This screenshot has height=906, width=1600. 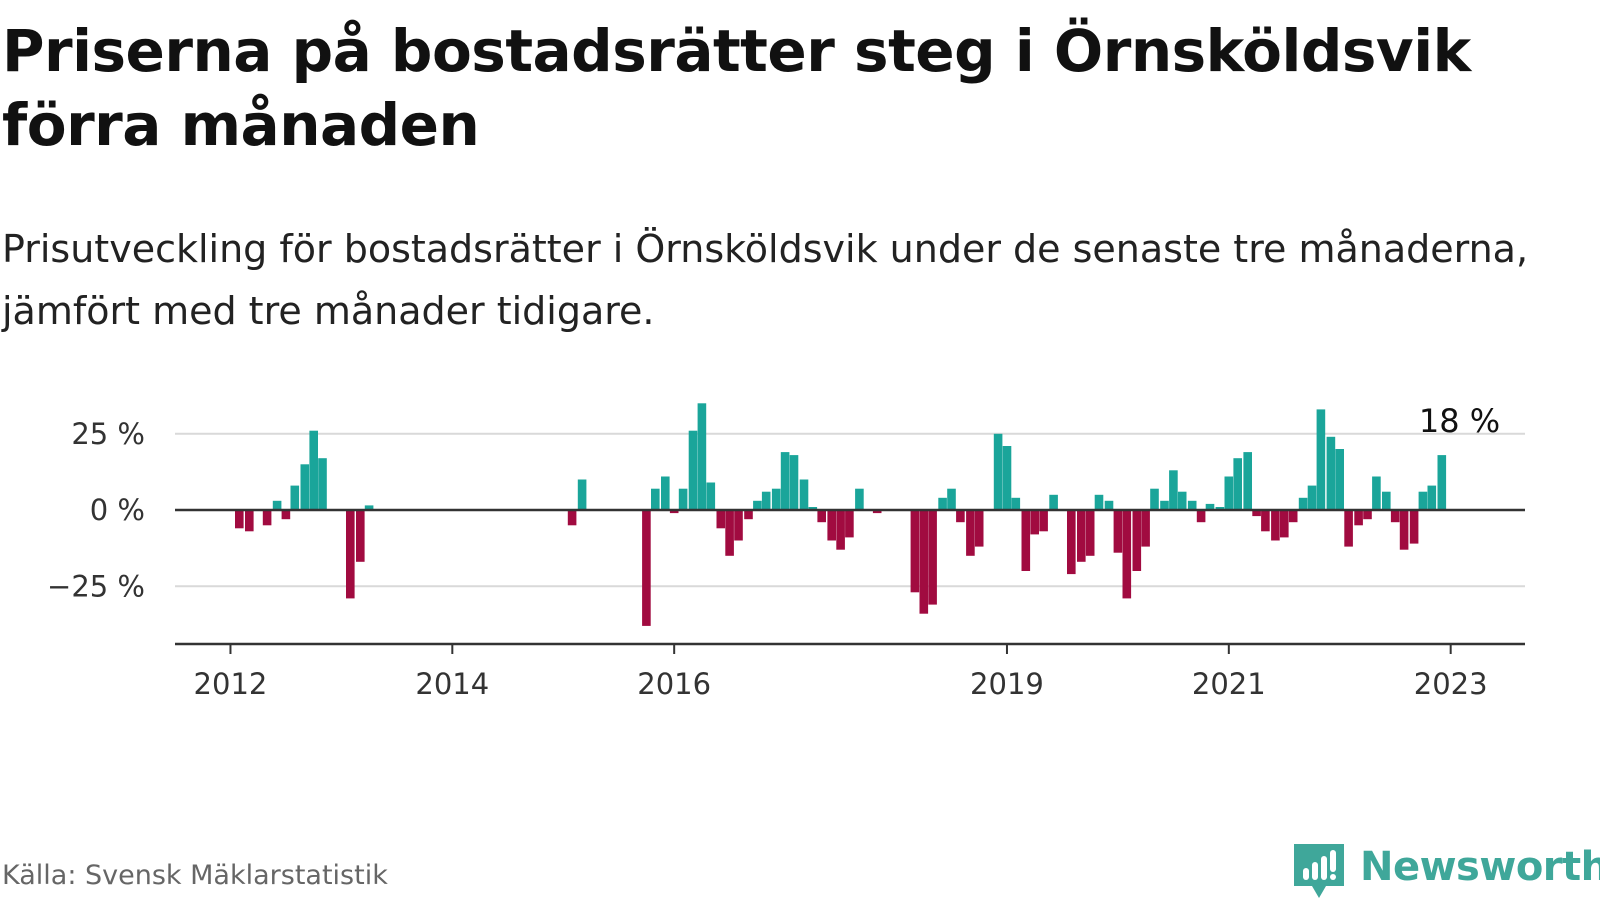 I want to click on brand-logo: Newsworthy, so click(x=1445, y=872).